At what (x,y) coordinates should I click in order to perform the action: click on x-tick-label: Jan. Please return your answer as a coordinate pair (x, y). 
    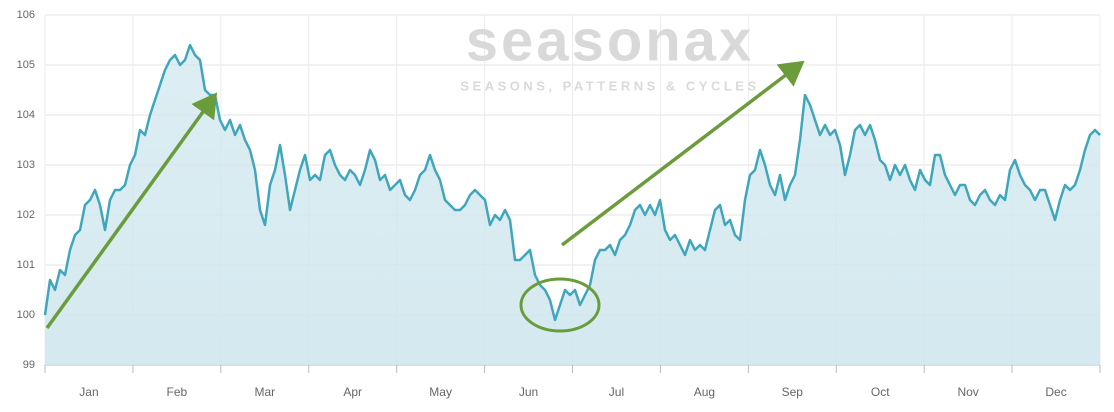
    Looking at the image, I should click on (88, 392).